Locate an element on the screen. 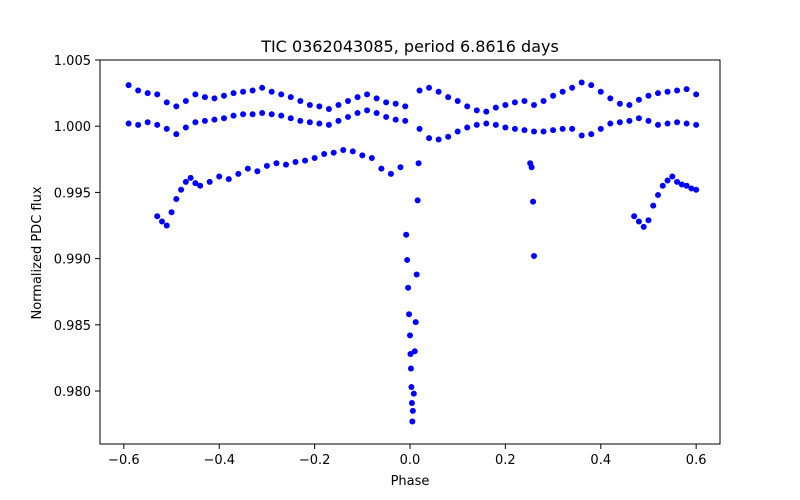 This screenshot has width=800, height=500. x-tick-label: −0.2 is located at coordinates (315, 460).